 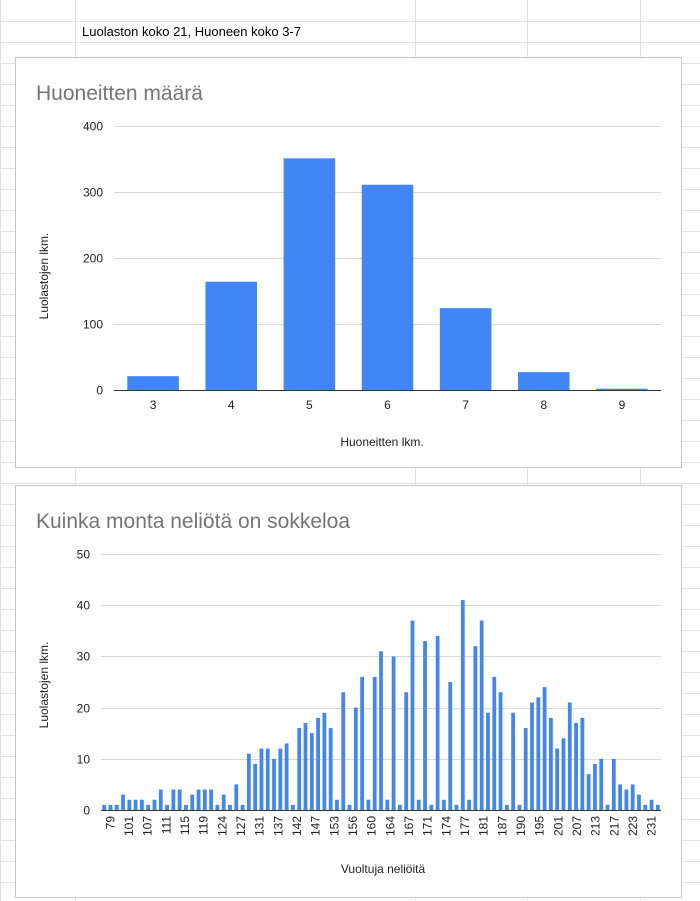 I want to click on sheet-cell-text: Luolaston koko 21, Huoneen koko 3-7, so click(x=191, y=31).